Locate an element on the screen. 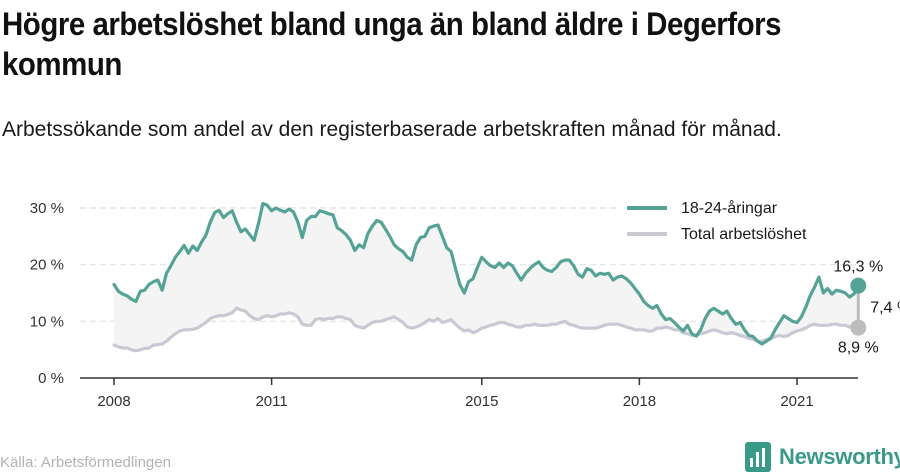 Image resolution: width=900 pixels, height=474 pixels. newsworthy-logo-icon is located at coordinates (758, 457).